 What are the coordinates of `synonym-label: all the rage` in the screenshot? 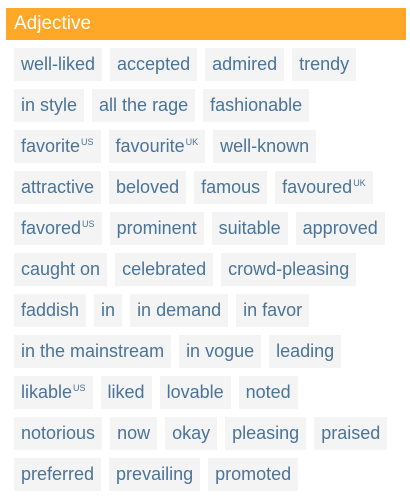 It's located at (144, 105).